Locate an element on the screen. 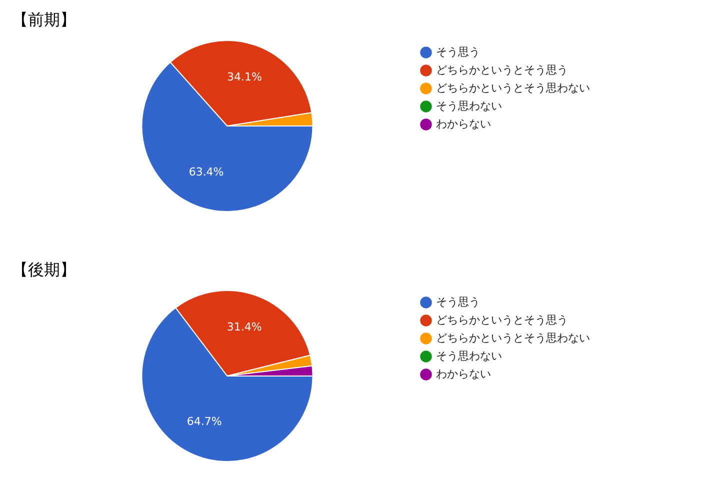  chart-title: 【後期】 is located at coordinates (44, 270).